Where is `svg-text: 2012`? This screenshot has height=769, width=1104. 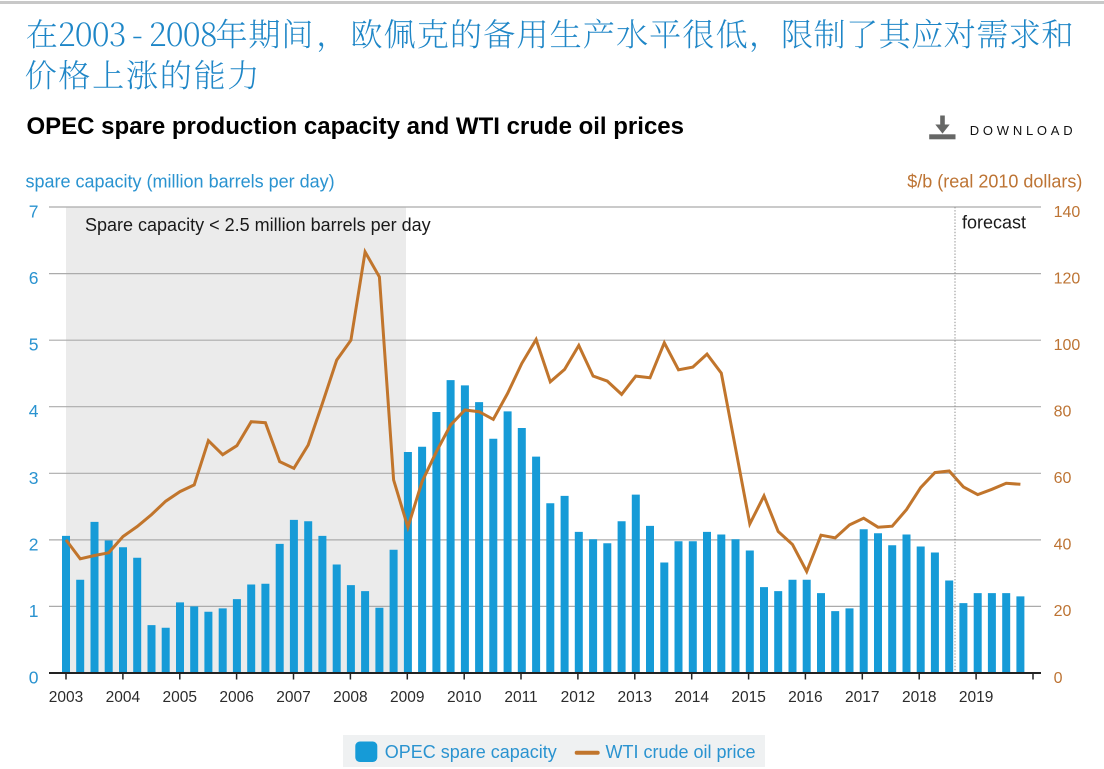
svg-text: 2012 is located at coordinates (578, 697).